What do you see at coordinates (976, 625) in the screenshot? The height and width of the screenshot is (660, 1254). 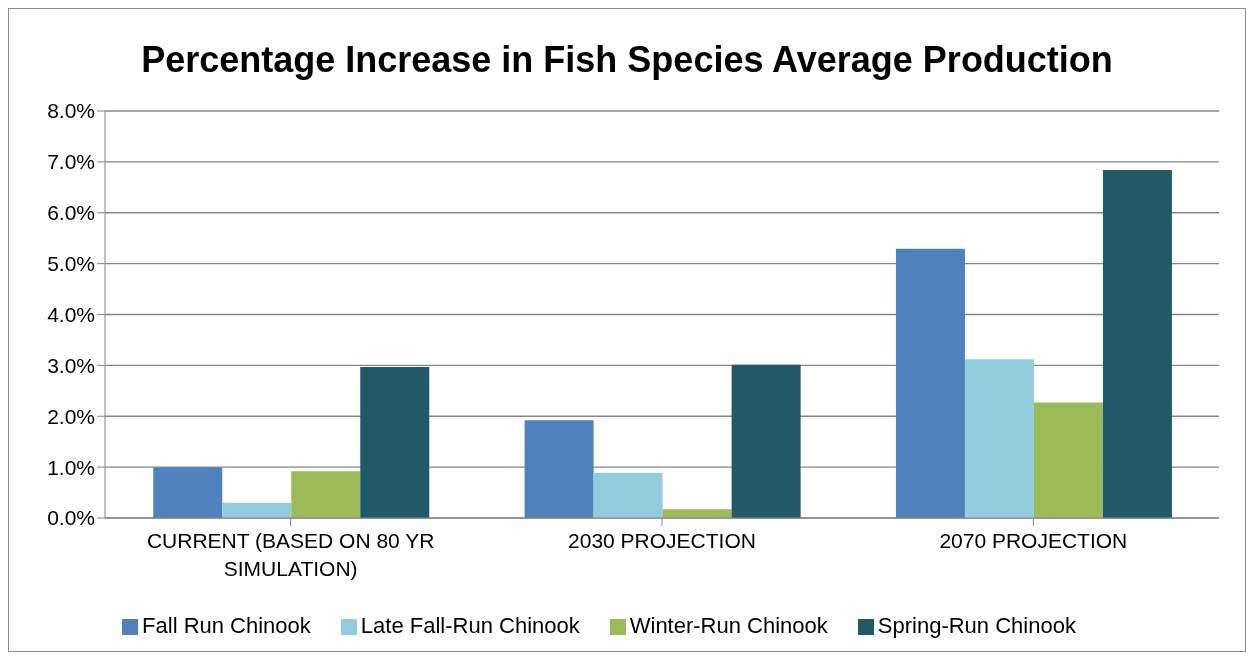 I see `legend-label: Spring-Run Chinook` at bounding box center [976, 625].